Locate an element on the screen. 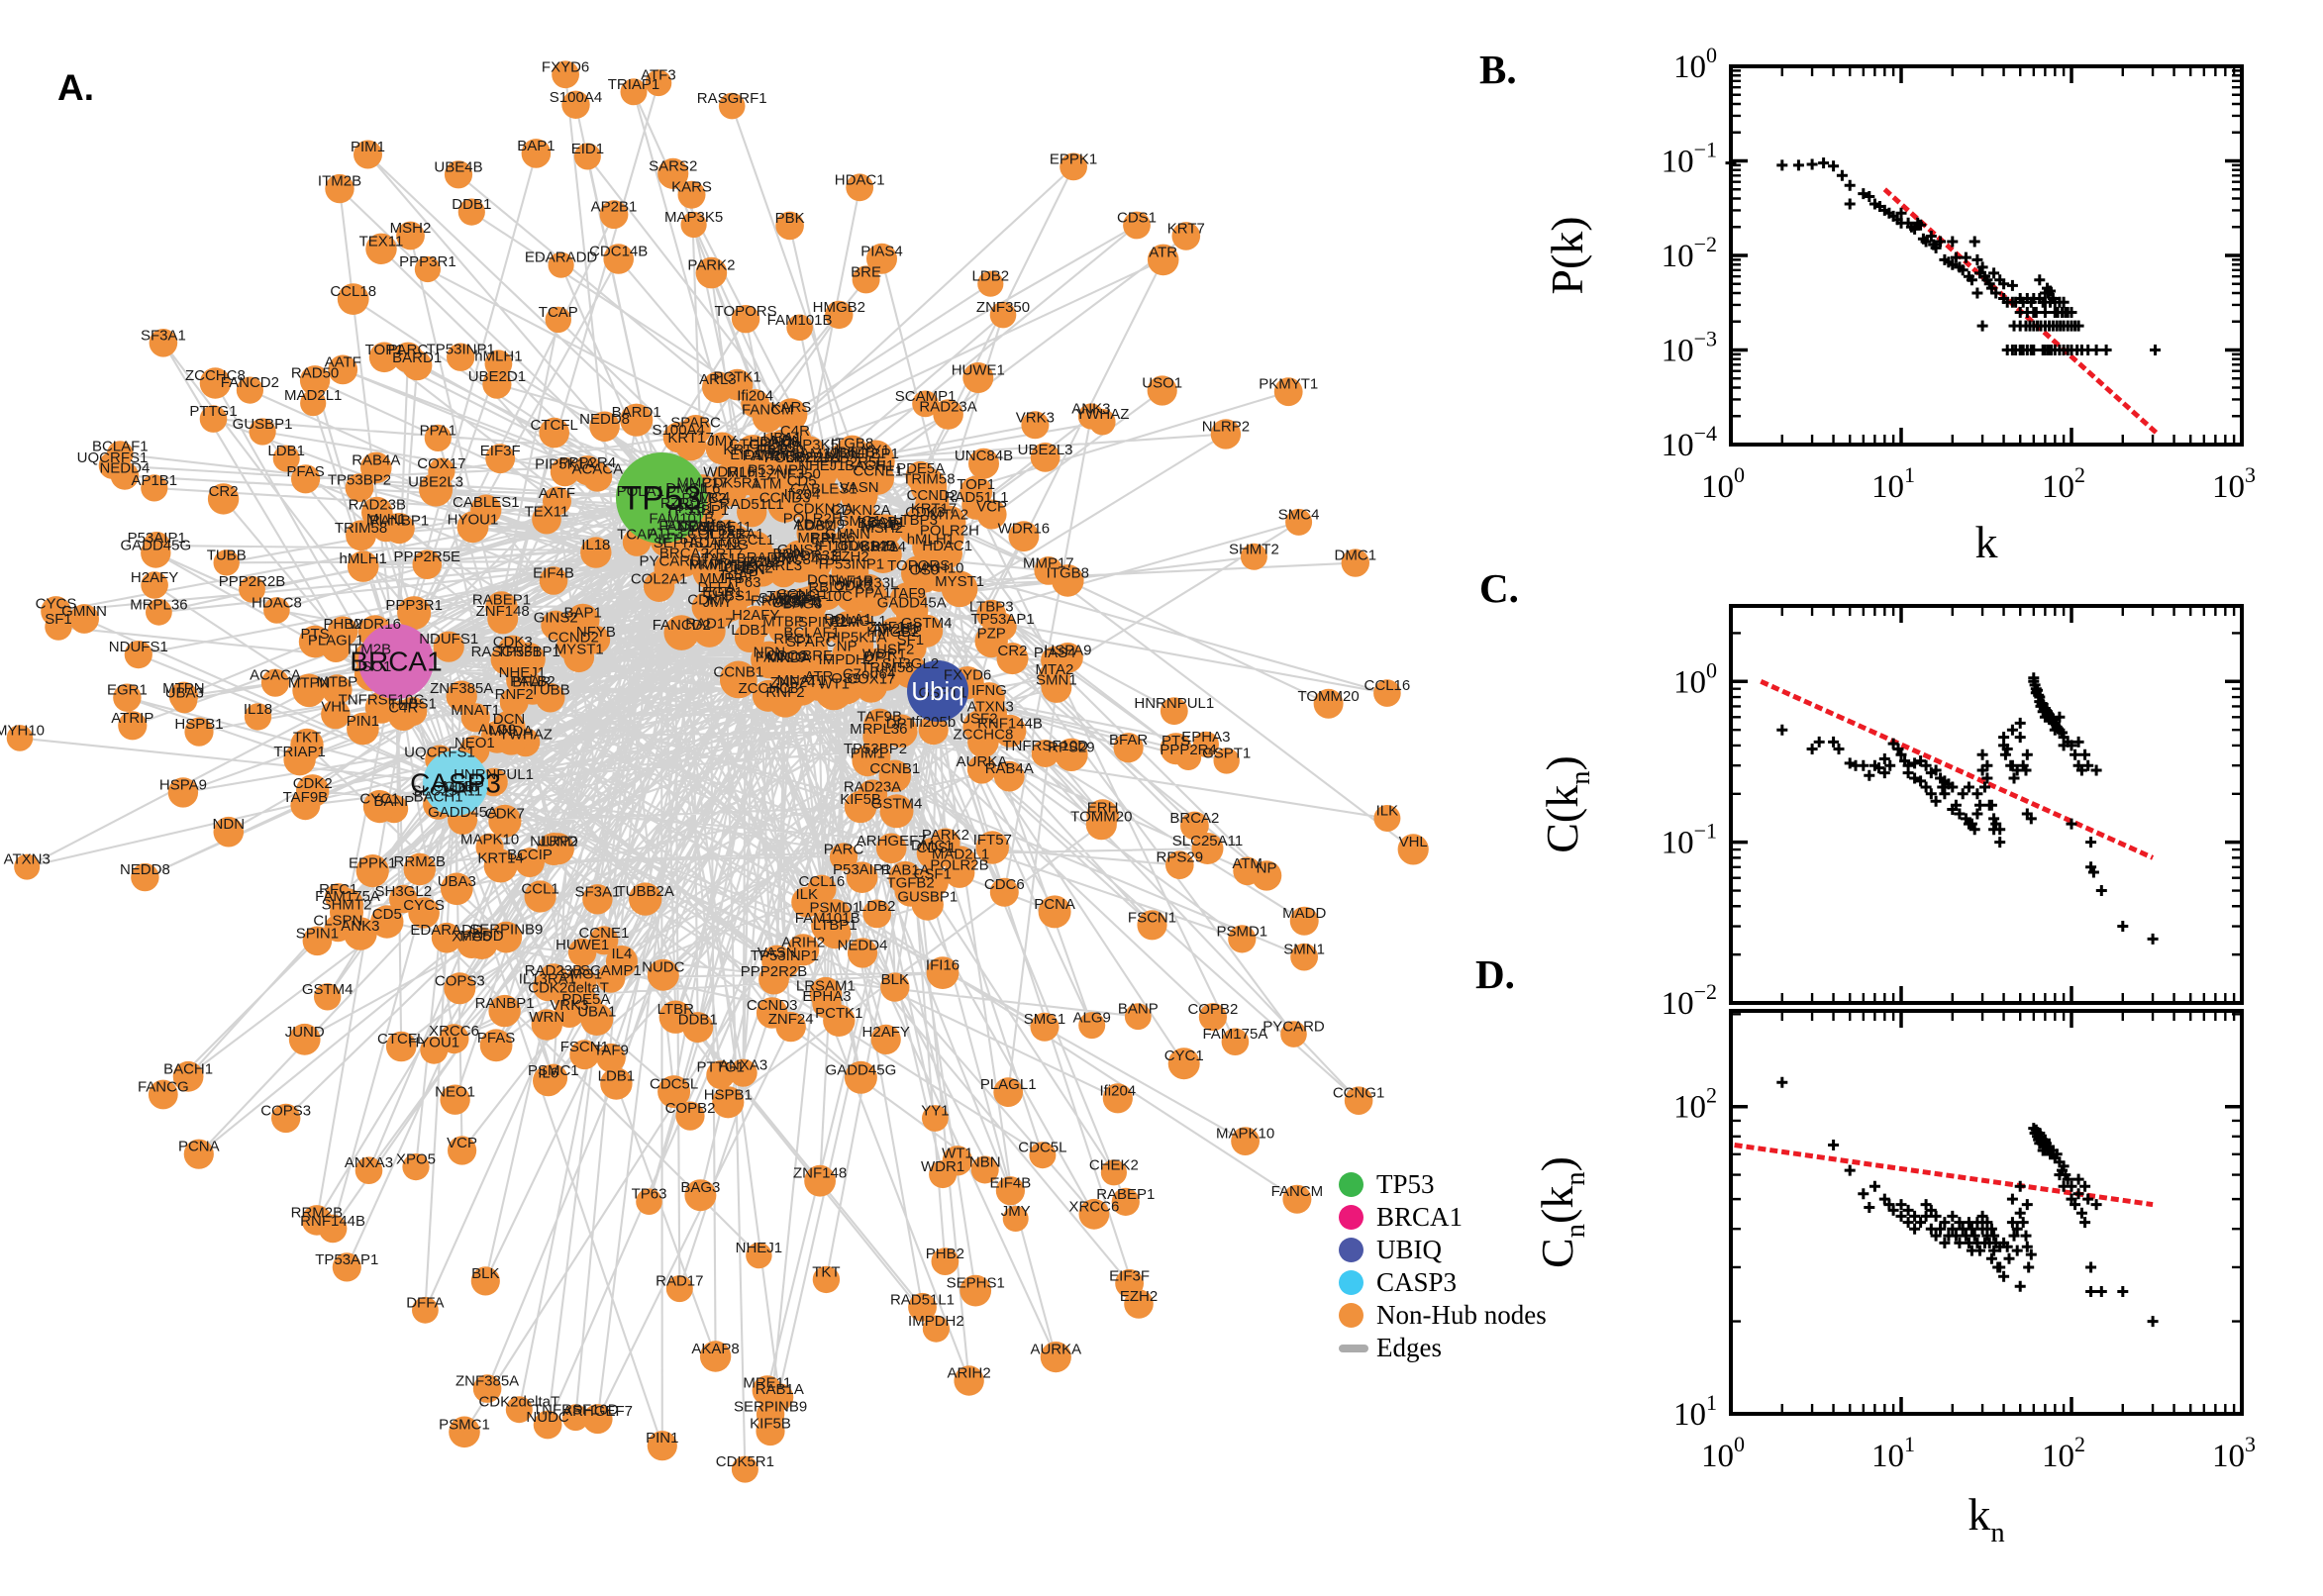 The width and height of the screenshot is (2323, 1596). network-node-label: BCLAF1 is located at coordinates (120, 447).